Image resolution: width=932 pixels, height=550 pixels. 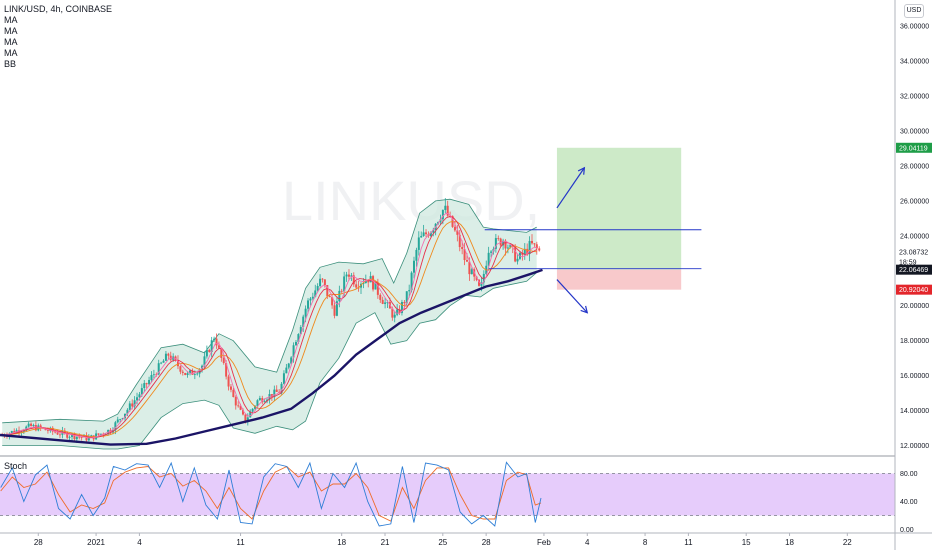 I want to click on currency-button: USD, so click(x=914, y=11).